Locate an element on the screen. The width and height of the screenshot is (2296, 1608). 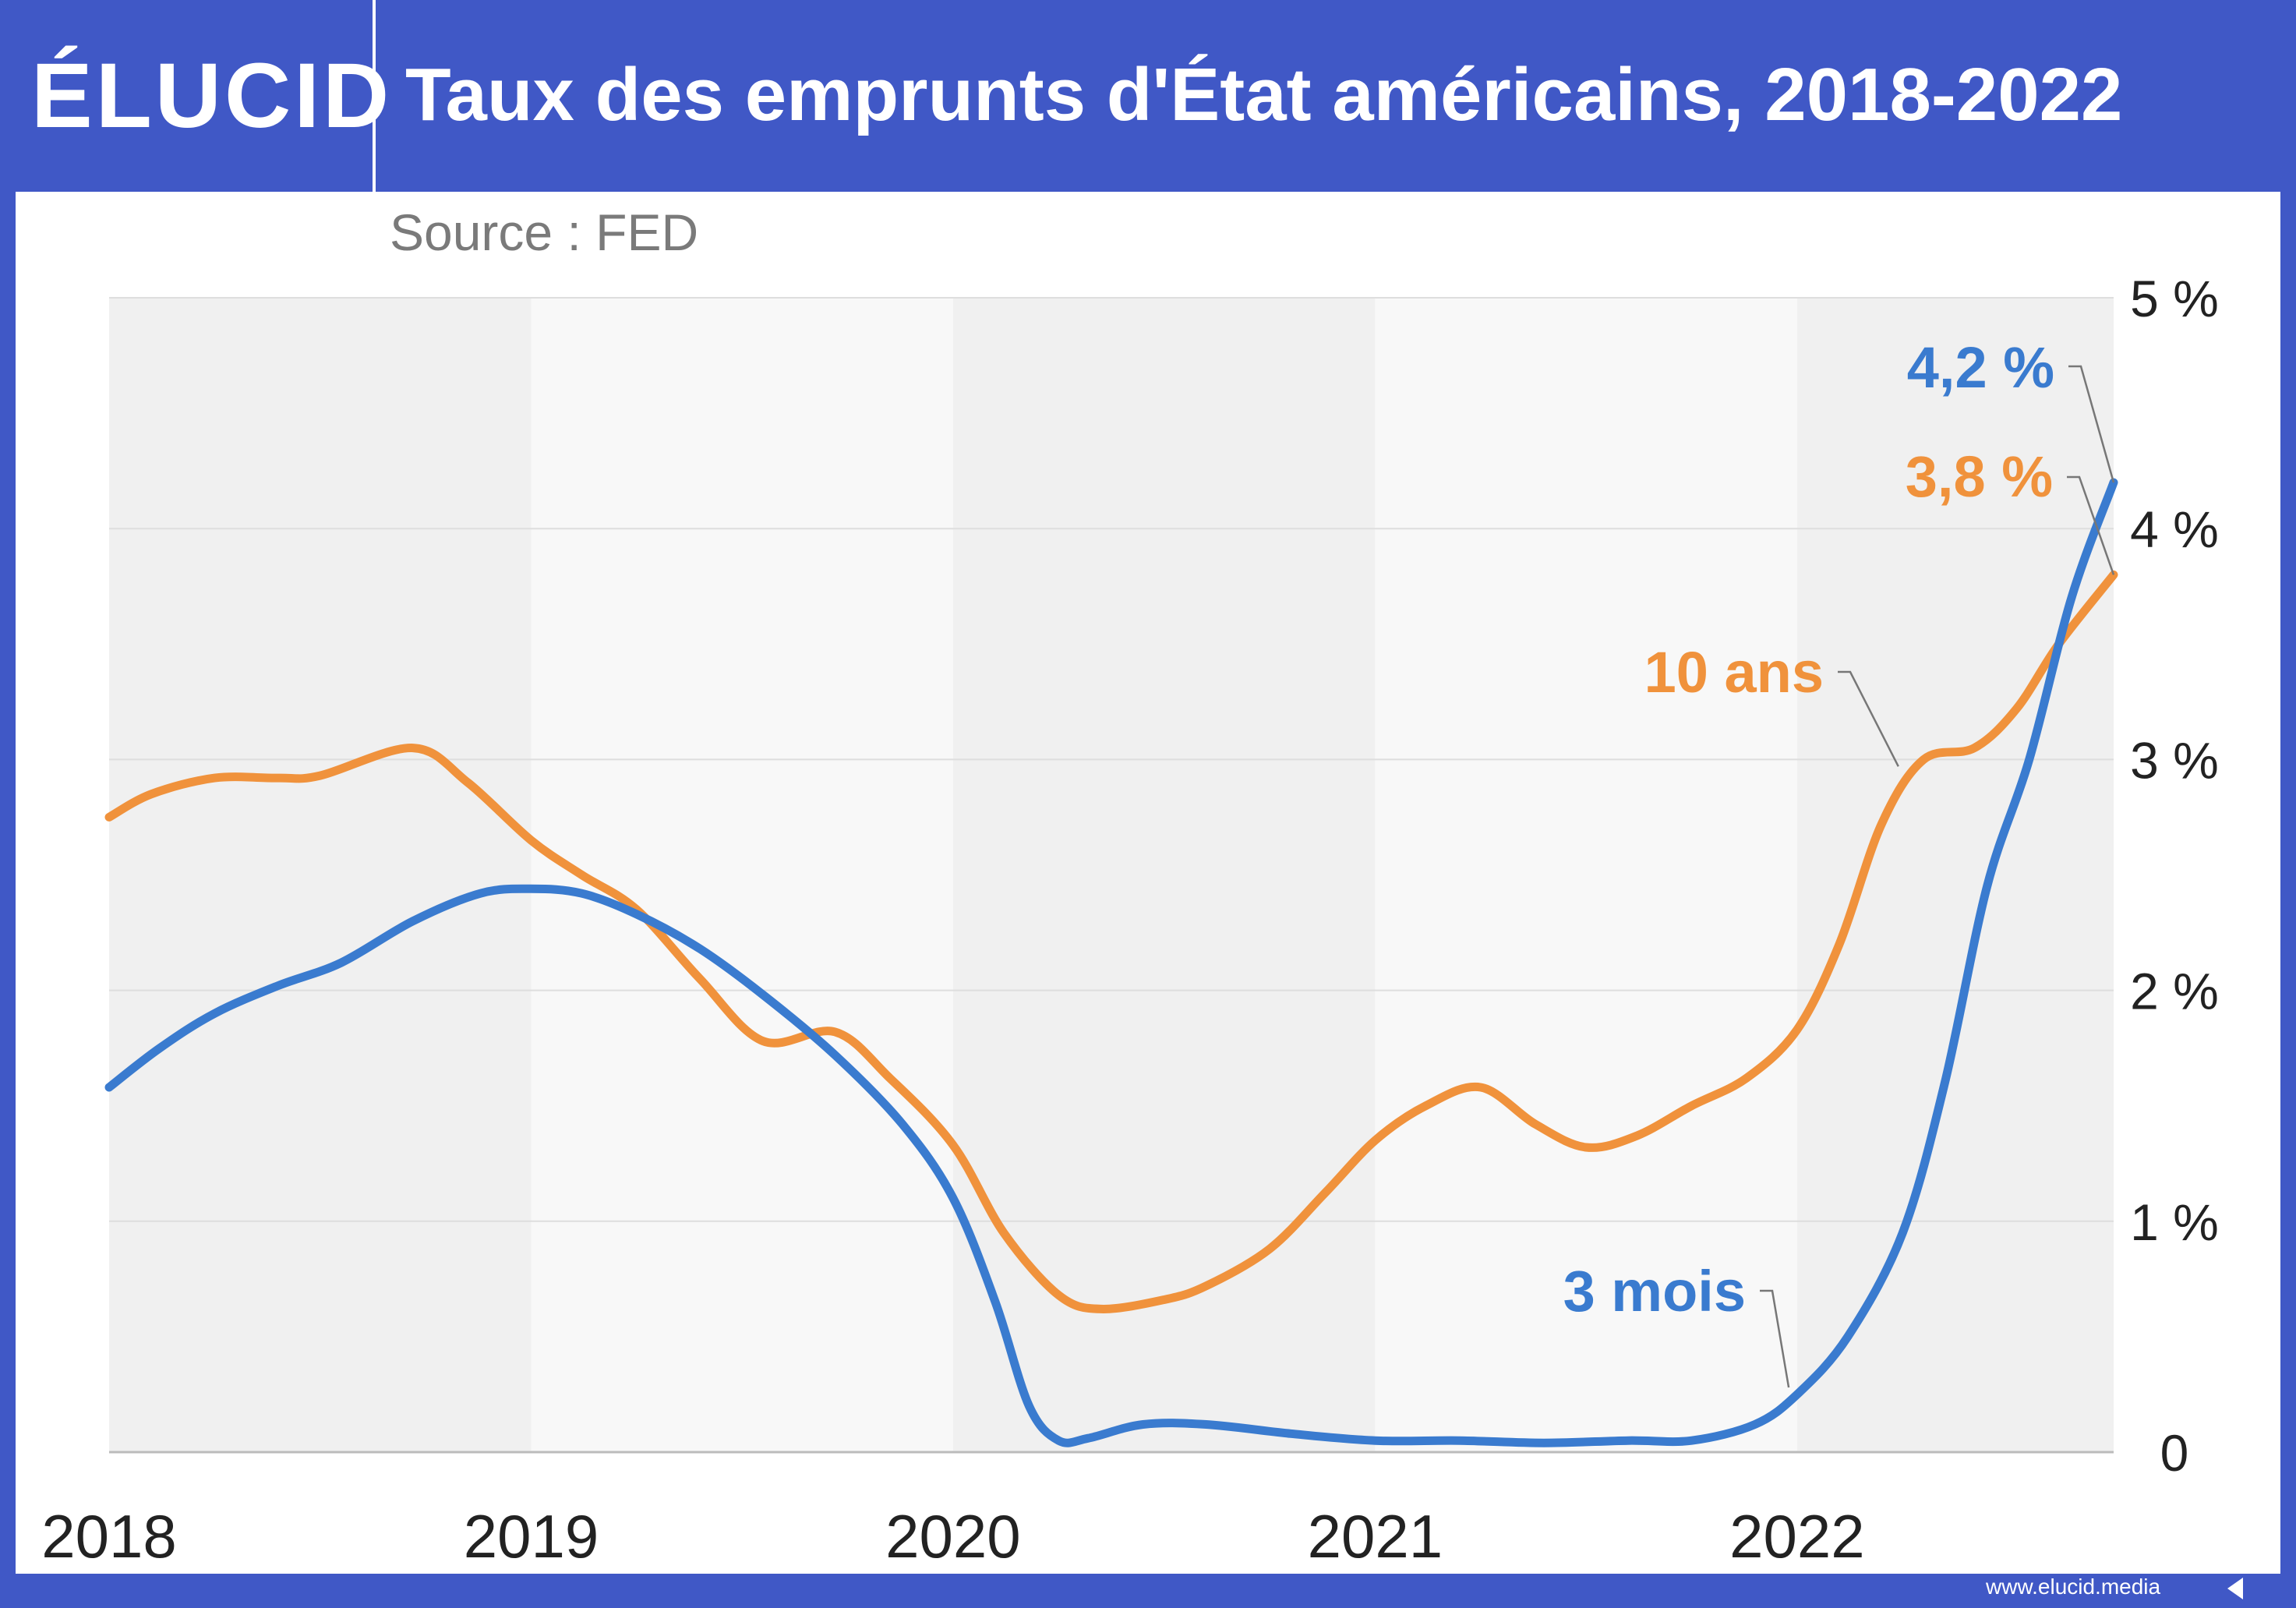
year-band-2020 is located at coordinates (1164, 875).